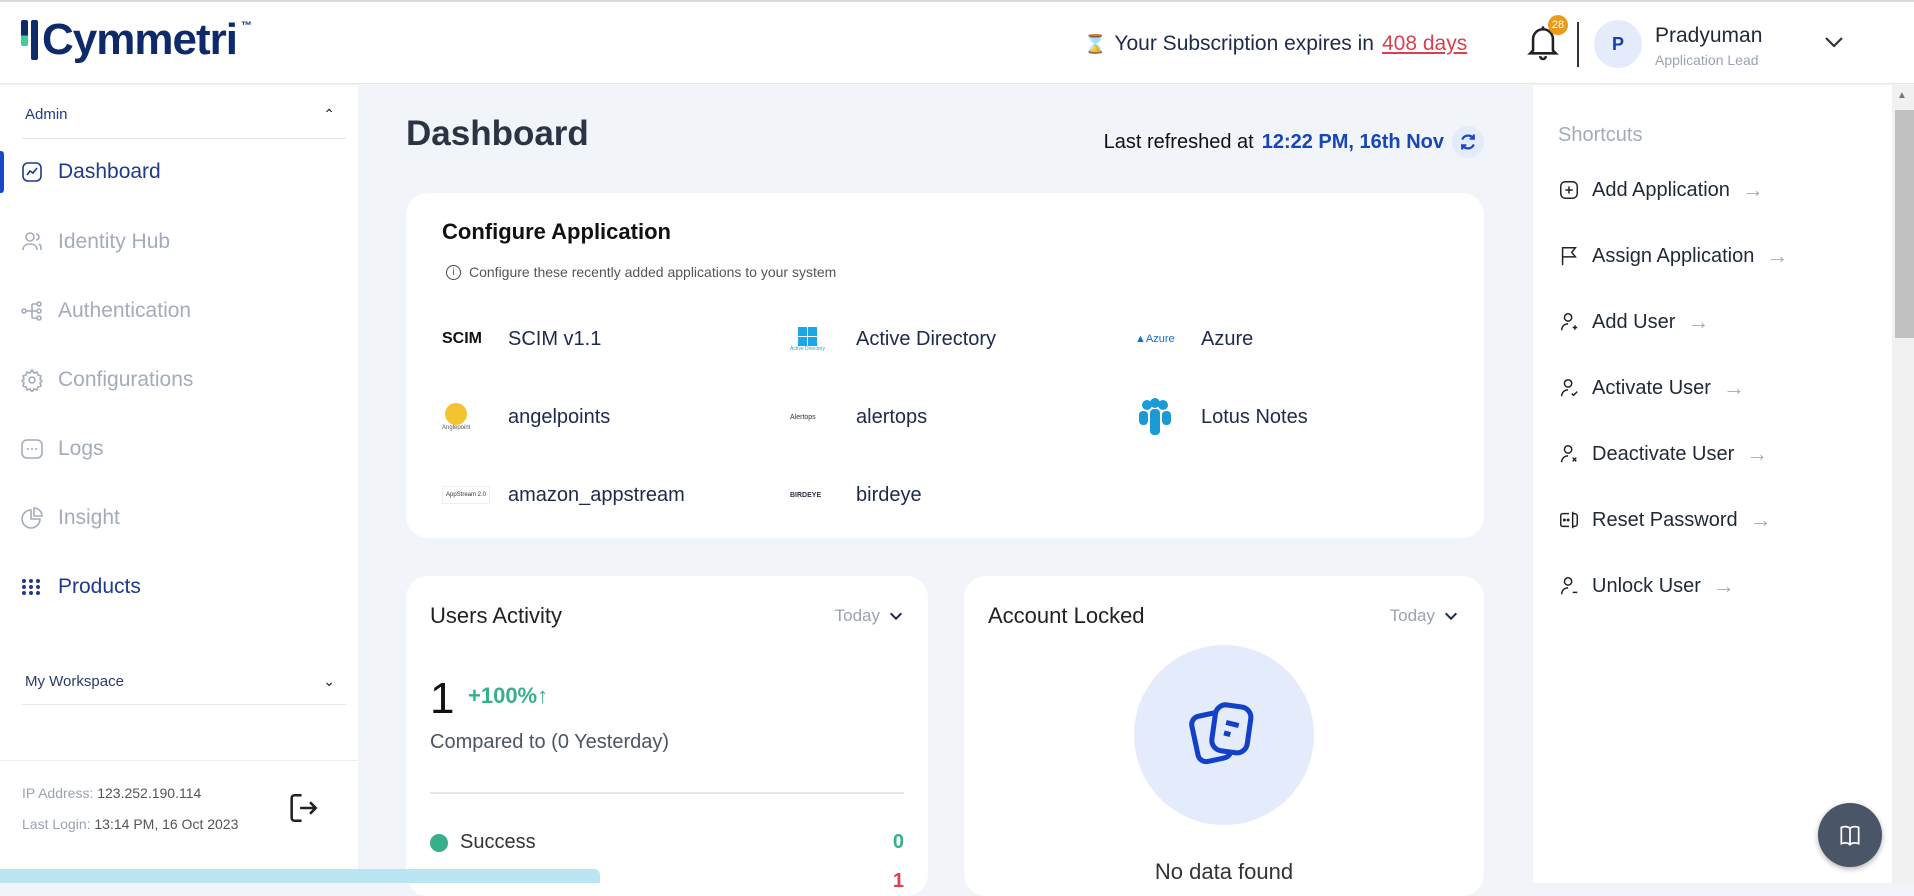 This screenshot has width=1914, height=896. Describe the element at coordinates (1227, 338) in the screenshot. I see `app-name: Azure` at that location.